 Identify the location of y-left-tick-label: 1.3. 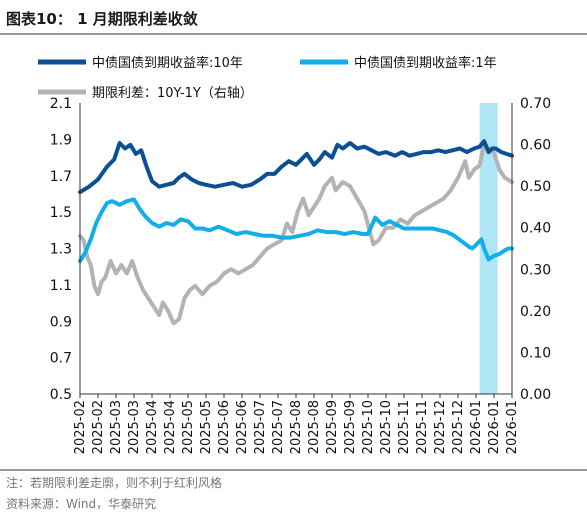
(61, 250).